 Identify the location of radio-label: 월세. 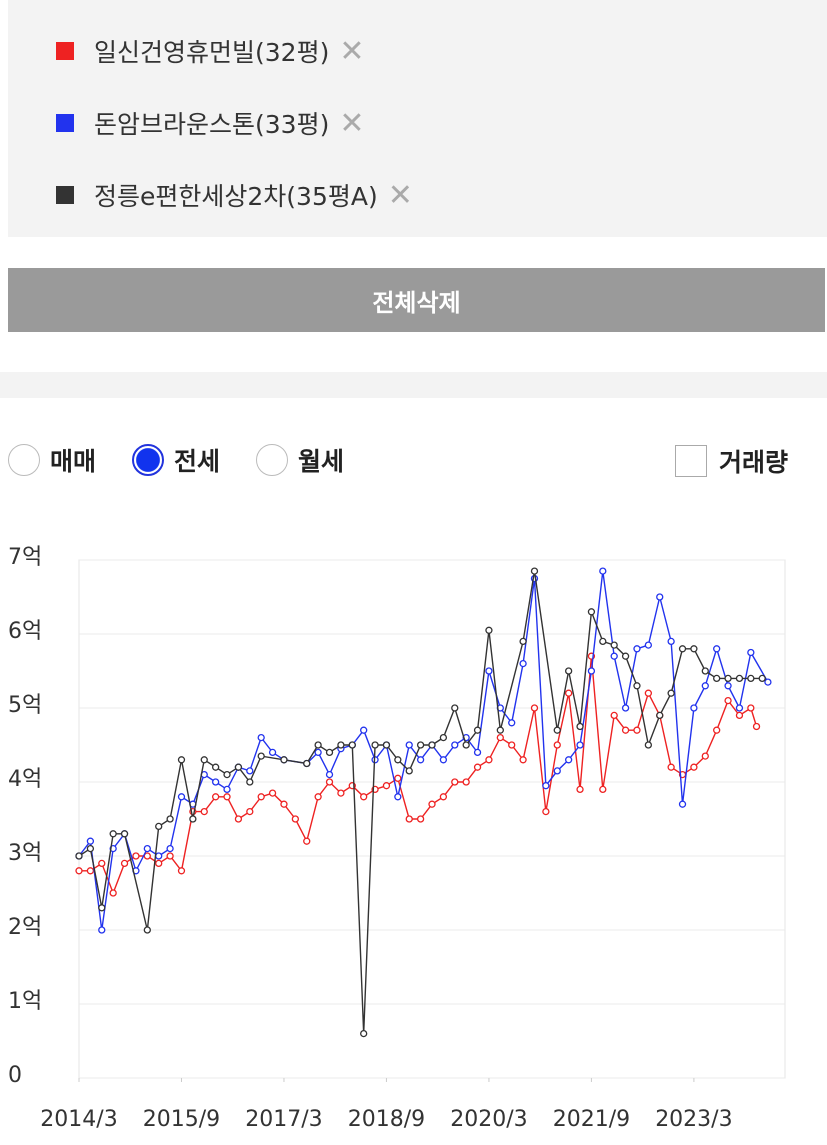
(321, 461).